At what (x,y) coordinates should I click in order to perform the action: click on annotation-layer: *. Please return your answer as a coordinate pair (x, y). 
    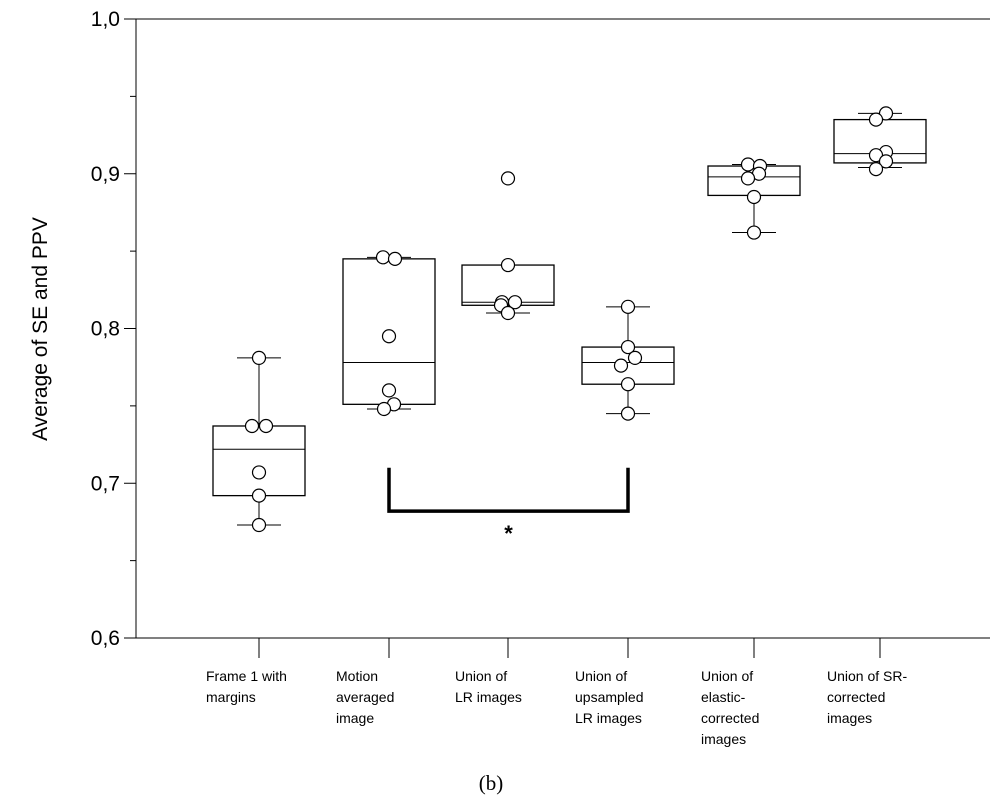
    Looking at the image, I should click on (508, 506).